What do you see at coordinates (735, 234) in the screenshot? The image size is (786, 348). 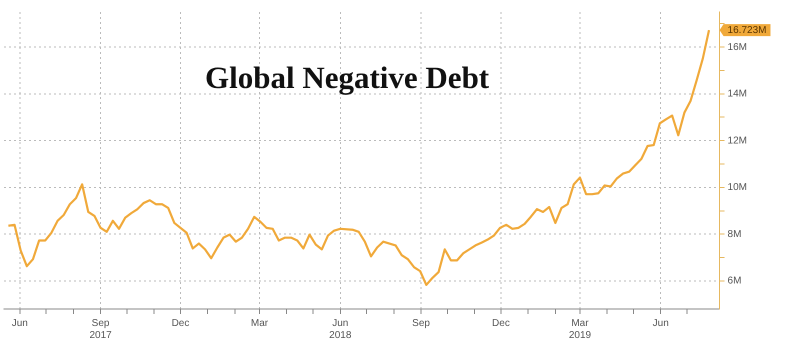 I see `y-tick-label: 8M` at bounding box center [735, 234].